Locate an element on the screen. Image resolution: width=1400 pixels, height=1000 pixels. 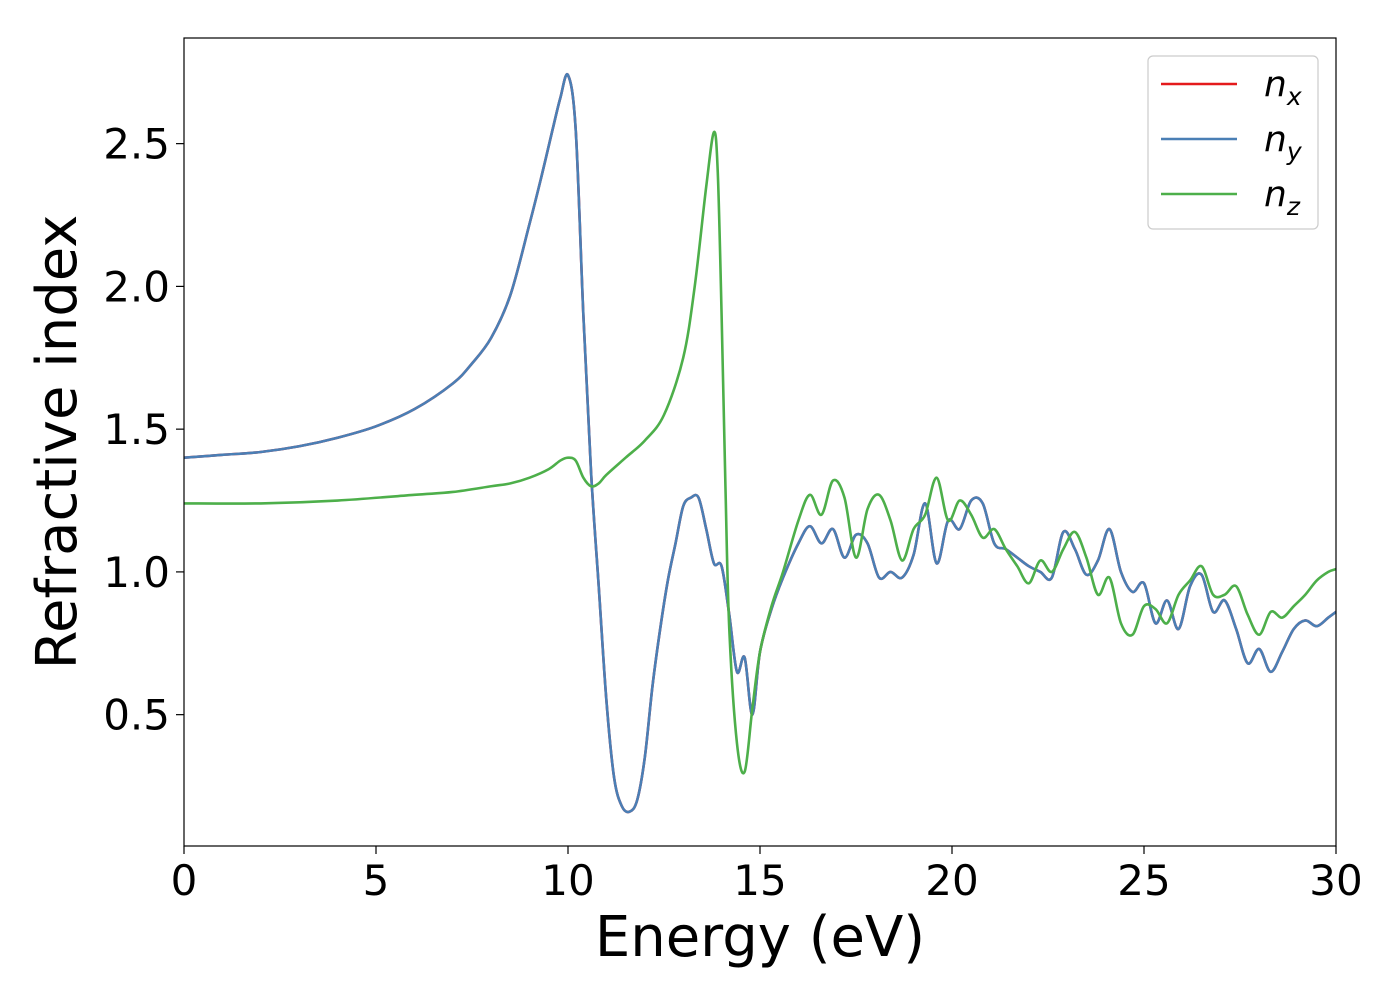
x-tick-label: 0 is located at coordinates (184, 880).